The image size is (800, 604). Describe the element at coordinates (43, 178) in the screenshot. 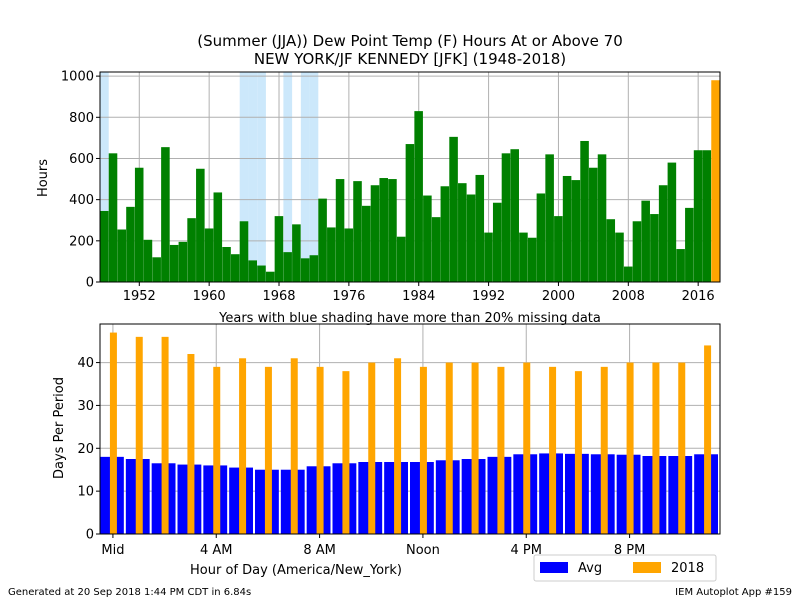

I see `top-y-axis-label: Hours` at that location.